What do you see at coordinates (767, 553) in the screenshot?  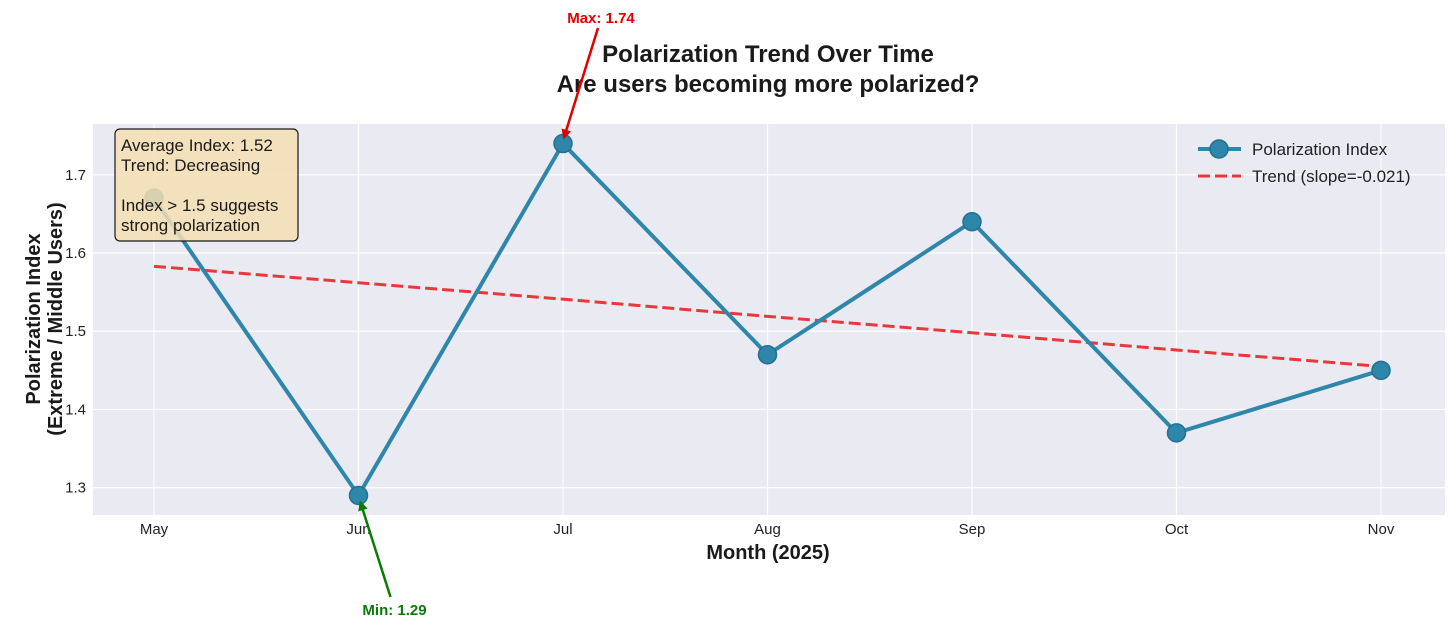 I see `x-axis-title: Month (2025)` at bounding box center [767, 553].